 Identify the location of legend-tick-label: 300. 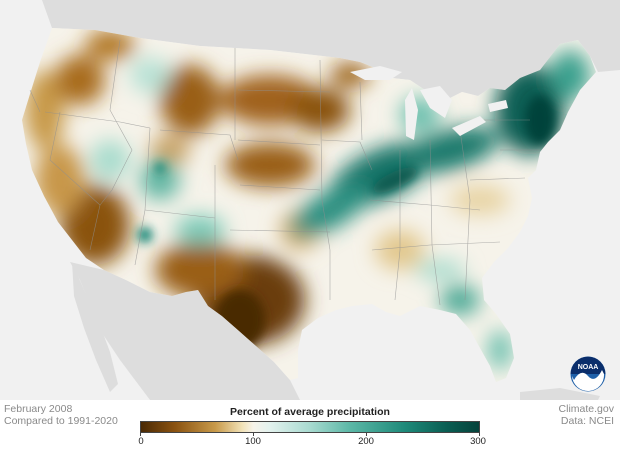
(478, 441).